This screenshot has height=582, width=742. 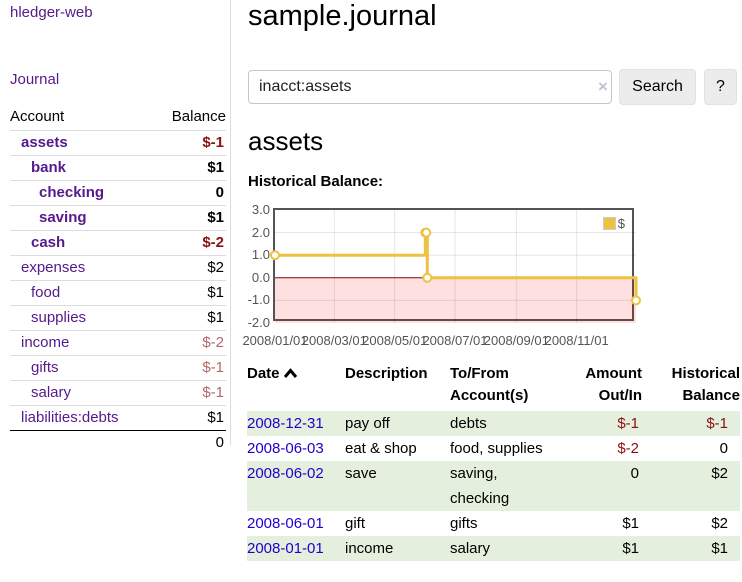 What do you see at coordinates (430, 87) in the screenshot?
I see `search-input` at bounding box center [430, 87].